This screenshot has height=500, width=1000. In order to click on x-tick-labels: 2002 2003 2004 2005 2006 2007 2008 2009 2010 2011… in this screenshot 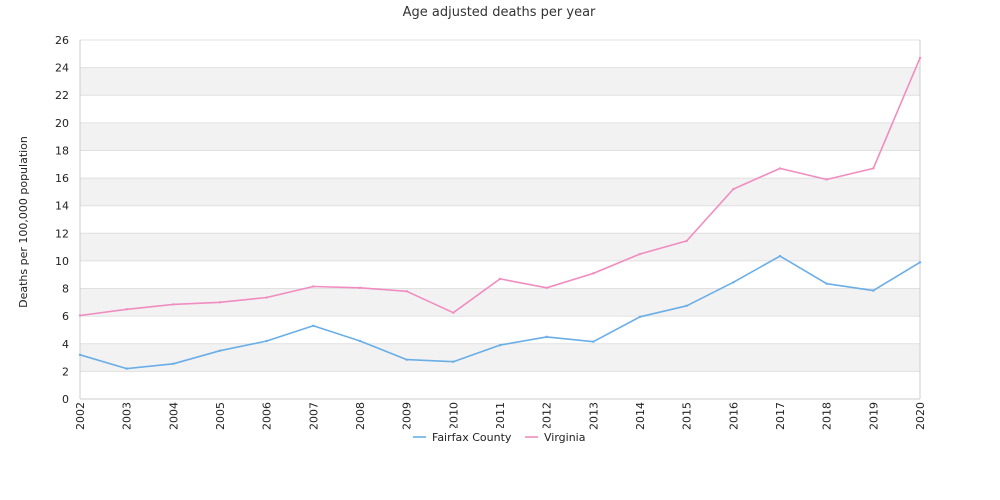, I will do `click(500, 416)`.